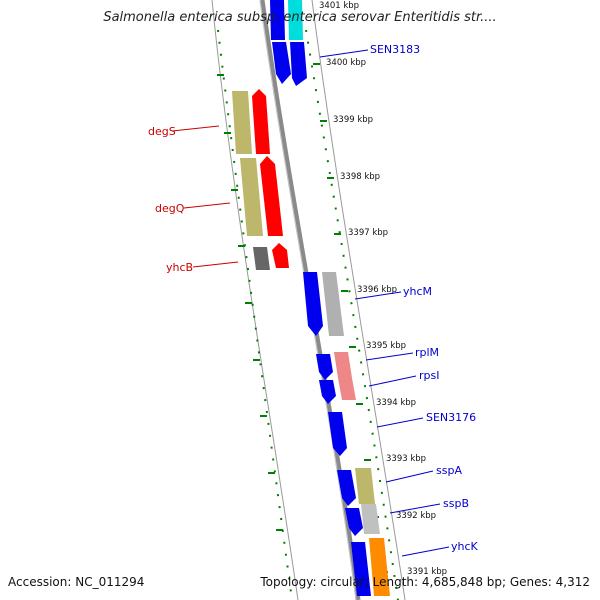 The width and height of the screenshot is (600, 600). I want to click on gene-label-yhcB: yhcB, so click(179, 267).